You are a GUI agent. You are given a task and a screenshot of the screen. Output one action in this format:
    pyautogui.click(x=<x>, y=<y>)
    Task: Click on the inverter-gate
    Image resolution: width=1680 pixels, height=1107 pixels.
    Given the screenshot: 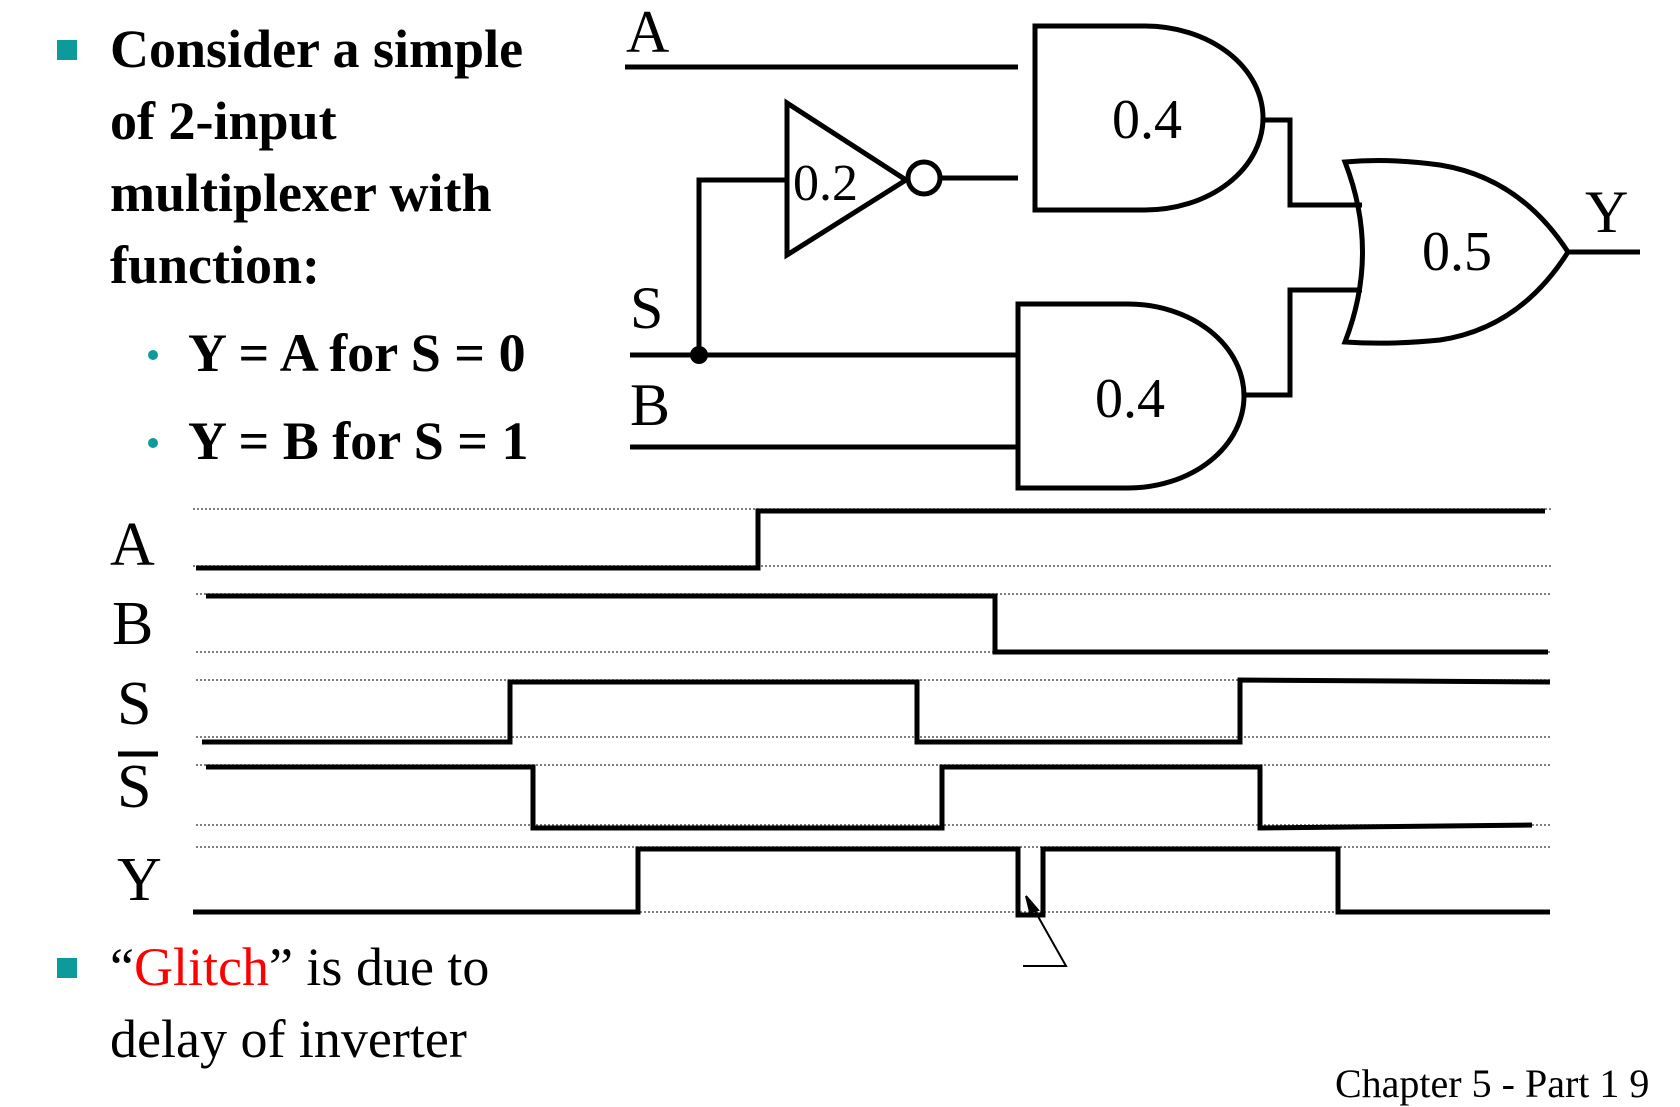 What is the action you would take?
    pyautogui.click(x=847, y=179)
    